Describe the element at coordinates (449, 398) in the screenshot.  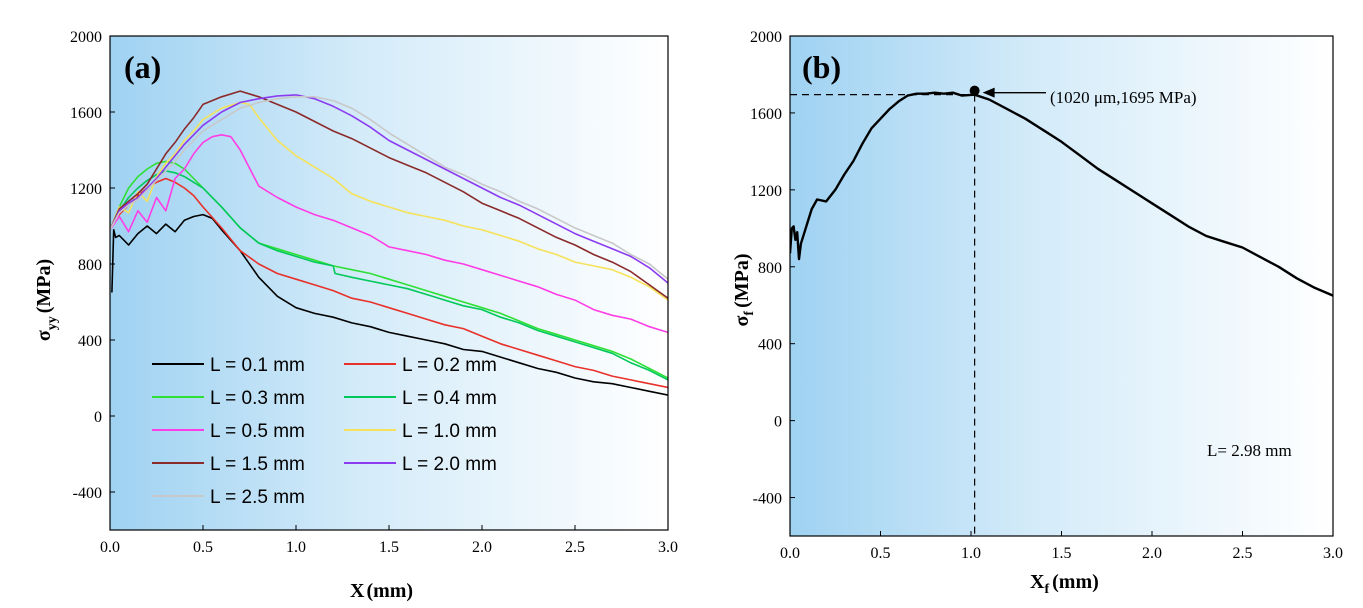
I see `legend-label: L = 0.4 mm` at that location.